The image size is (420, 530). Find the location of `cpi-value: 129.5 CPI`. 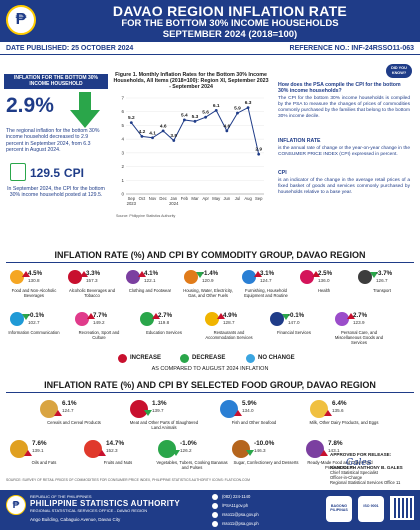

cpi-value: 129.5 CPI is located at coordinates (57, 172).